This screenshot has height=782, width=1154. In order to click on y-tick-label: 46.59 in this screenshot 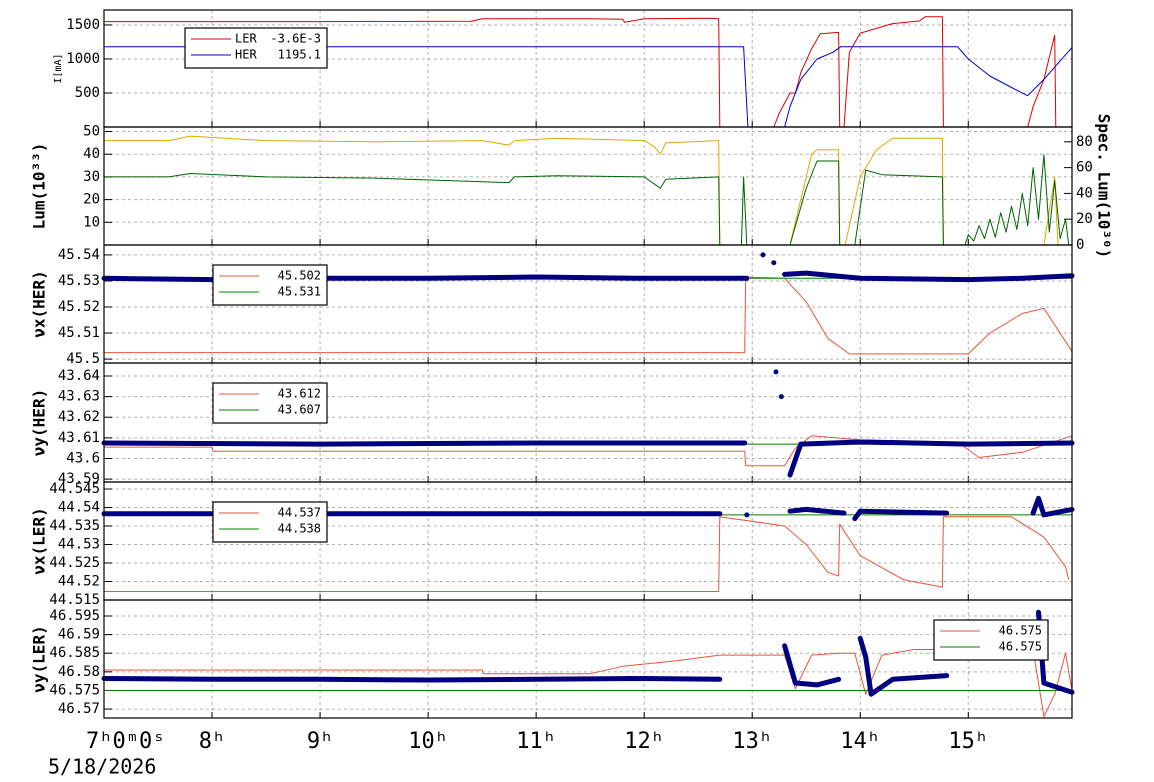, I will do `click(79, 635)`.